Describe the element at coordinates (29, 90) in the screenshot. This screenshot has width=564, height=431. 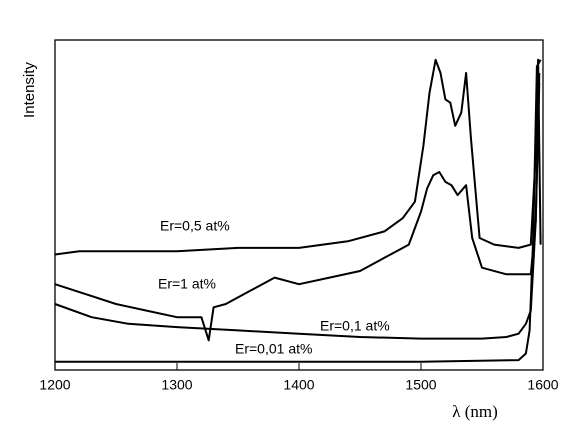
I see `y-axis-label: Intensity` at that location.